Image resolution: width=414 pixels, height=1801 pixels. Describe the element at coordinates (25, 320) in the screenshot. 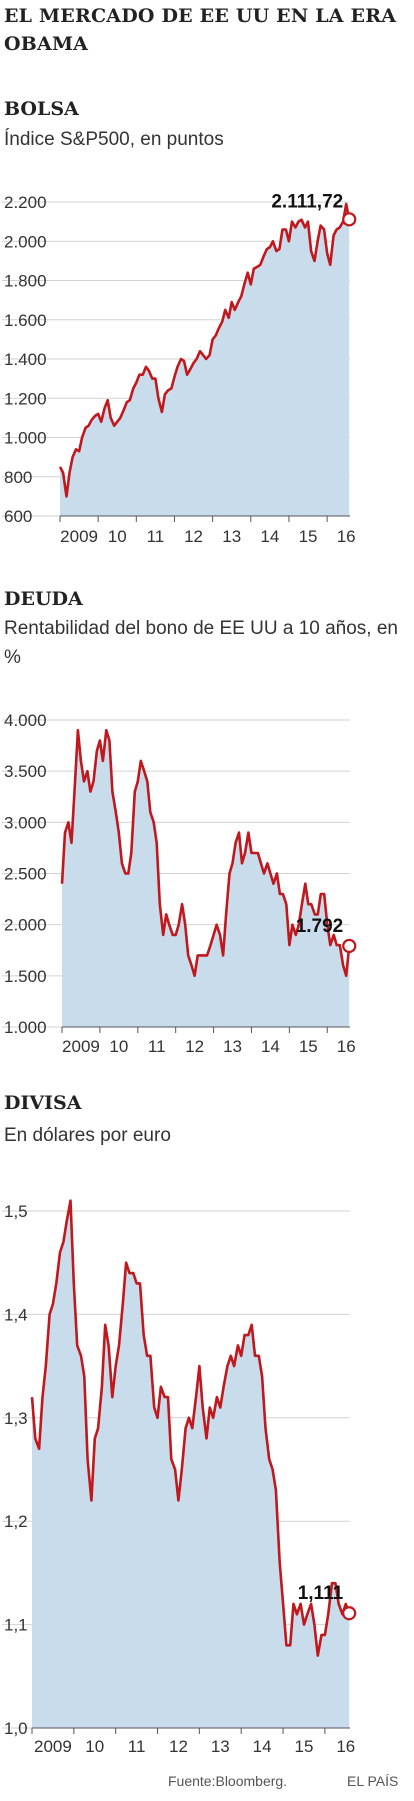

I see `y-tick-label: 1.600` at that location.